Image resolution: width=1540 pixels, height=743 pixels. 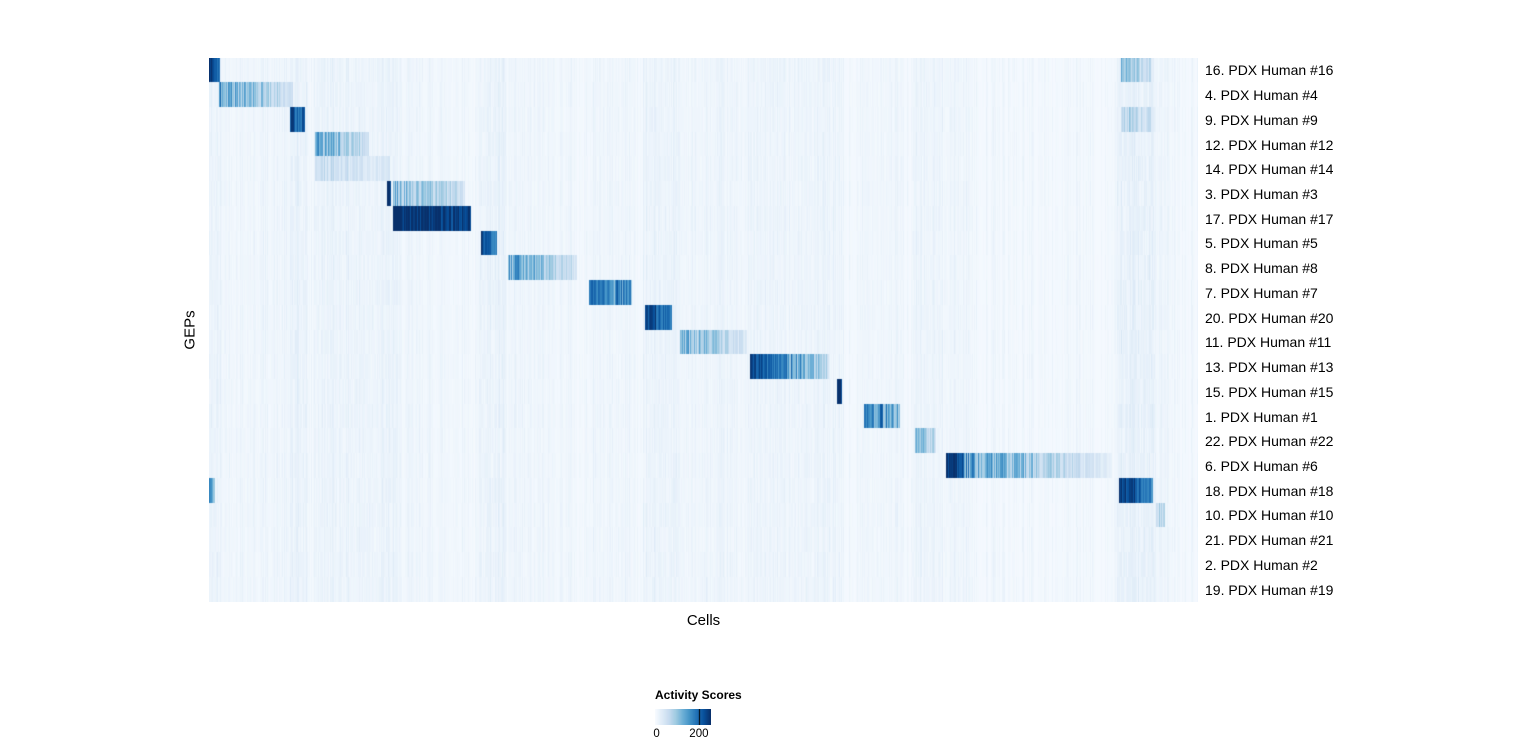 What do you see at coordinates (1269, 540) in the screenshot?
I see `row-label: 21. PDX Human #21` at bounding box center [1269, 540].